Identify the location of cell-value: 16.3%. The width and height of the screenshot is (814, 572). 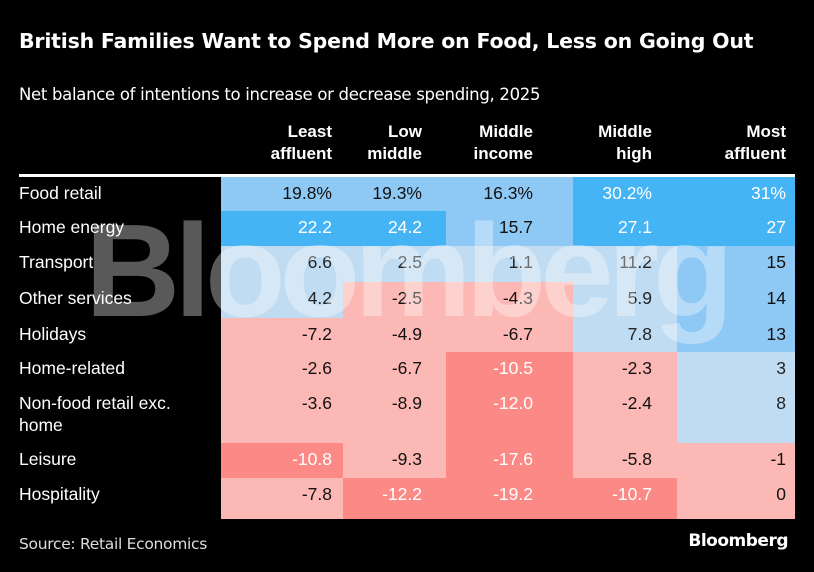
(508, 193).